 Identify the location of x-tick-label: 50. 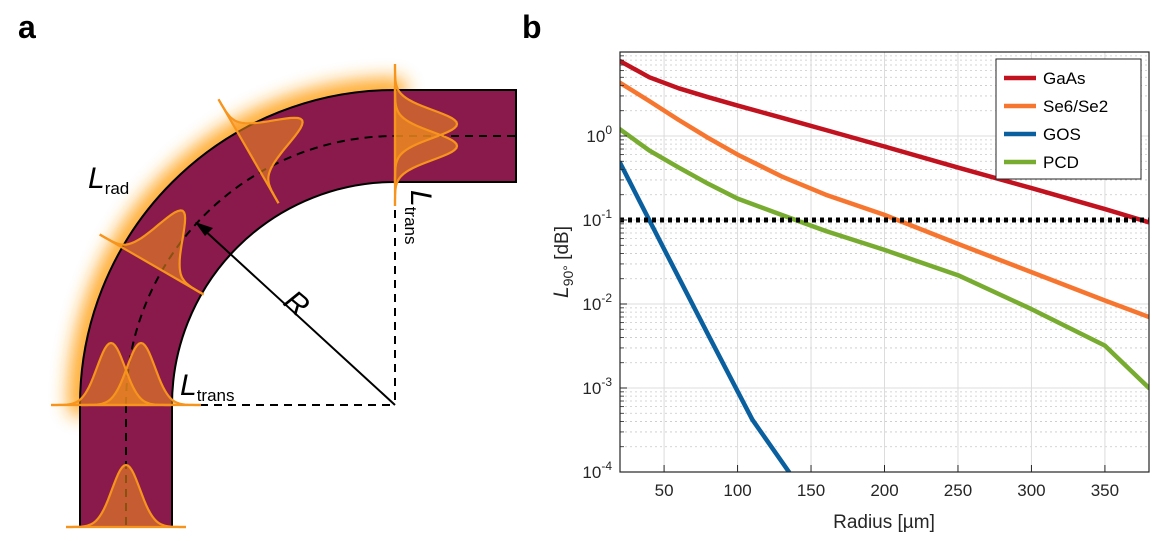
(664, 490).